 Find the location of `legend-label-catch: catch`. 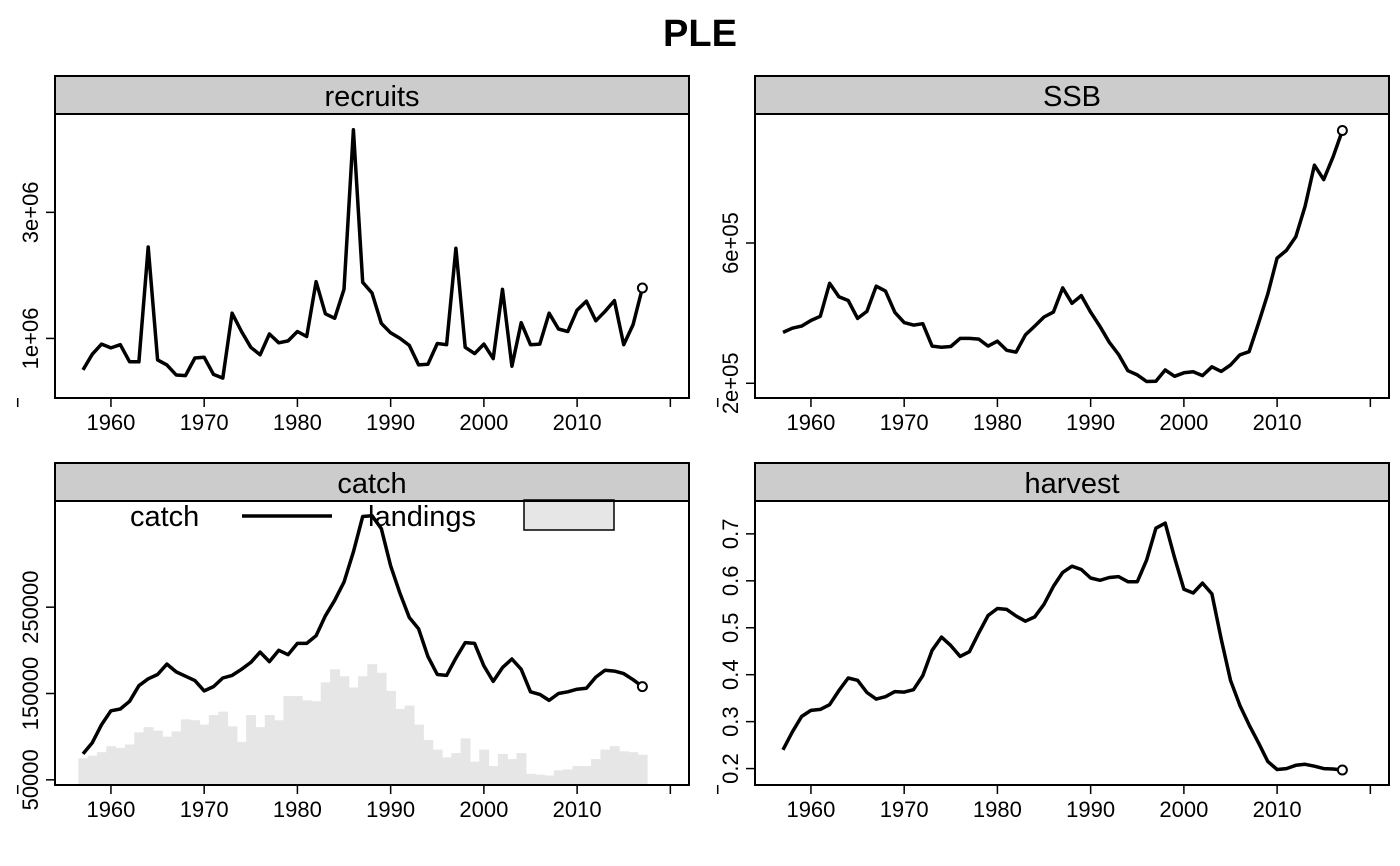

legend-label-catch: catch is located at coordinates (164, 517).